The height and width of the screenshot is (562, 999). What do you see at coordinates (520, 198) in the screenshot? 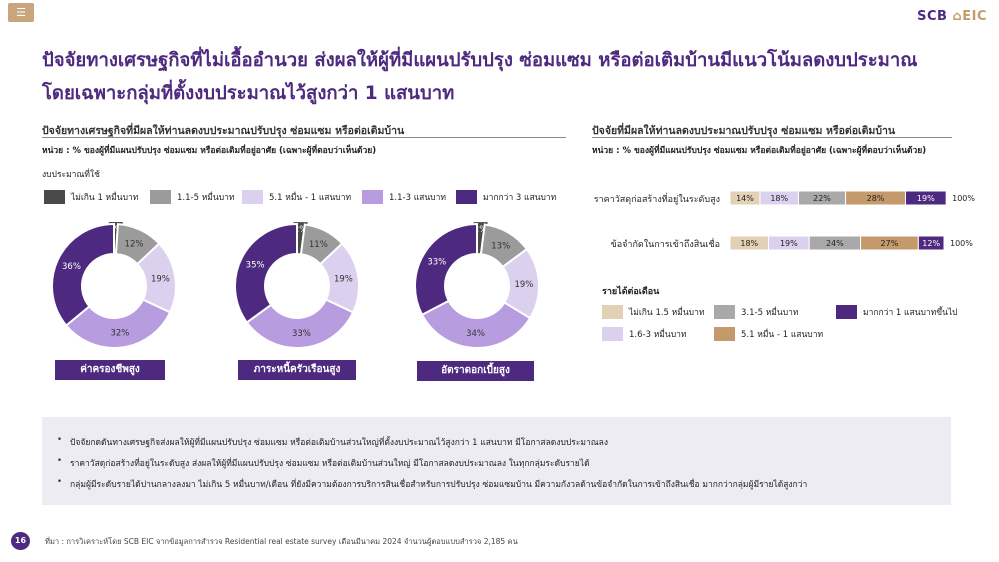
I see `legend-label: มากกว่า 3 แสนบาท` at bounding box center [520, 198].